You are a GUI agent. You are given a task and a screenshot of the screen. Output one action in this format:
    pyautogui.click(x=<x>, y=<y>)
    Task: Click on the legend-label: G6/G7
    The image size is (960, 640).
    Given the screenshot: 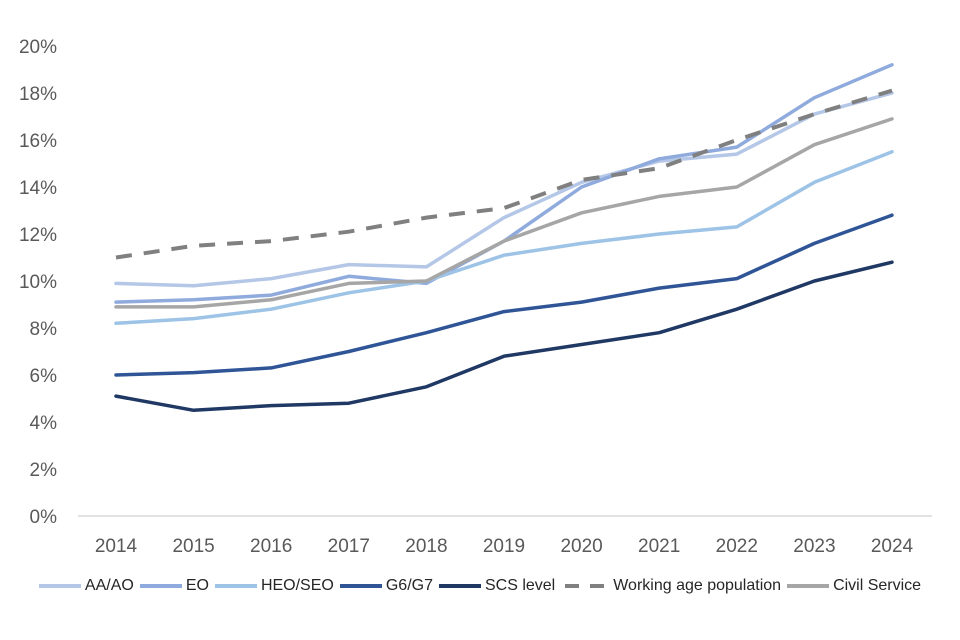 What is the action you would take?
    pyautogui.click(x=409, y=585)
    